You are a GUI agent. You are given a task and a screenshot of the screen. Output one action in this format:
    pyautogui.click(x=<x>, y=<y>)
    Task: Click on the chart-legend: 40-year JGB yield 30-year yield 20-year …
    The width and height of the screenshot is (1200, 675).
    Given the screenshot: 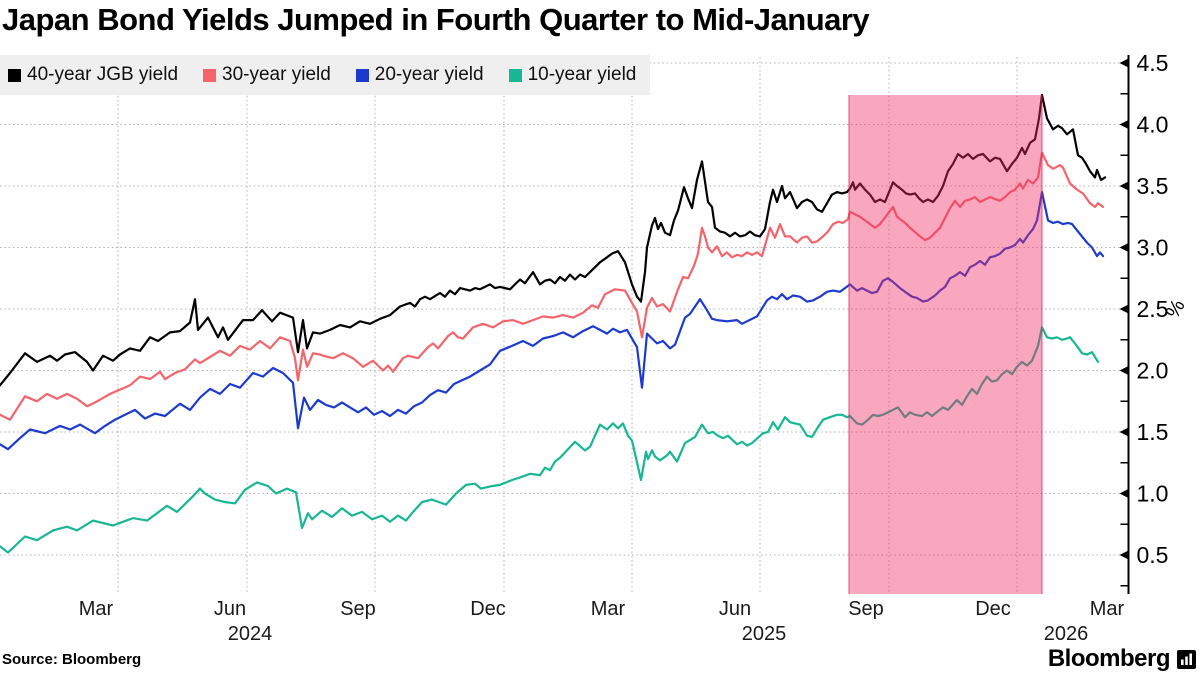 What is the action you would take?
    pyautogui.click(x=325, y=75)
    